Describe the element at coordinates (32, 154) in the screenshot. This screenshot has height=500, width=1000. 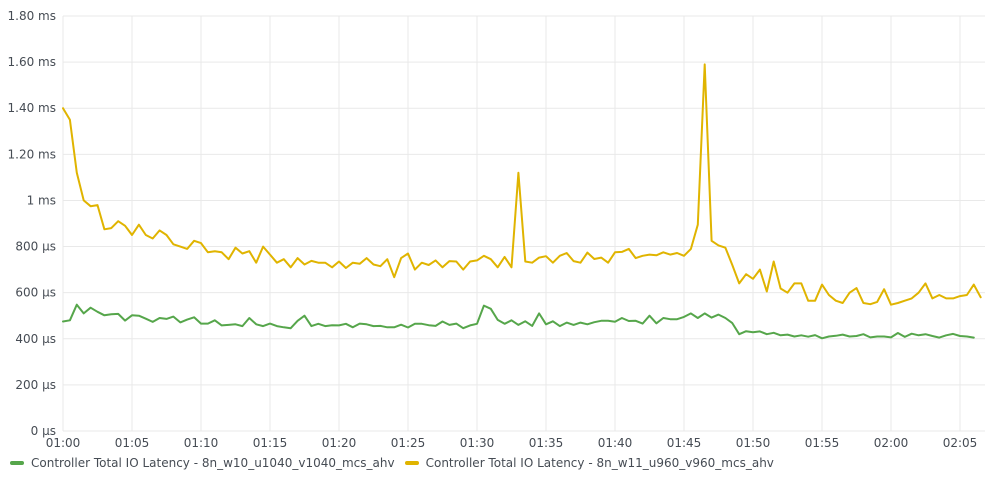
I see `y-tick-label: 1.20 ms` at that location.